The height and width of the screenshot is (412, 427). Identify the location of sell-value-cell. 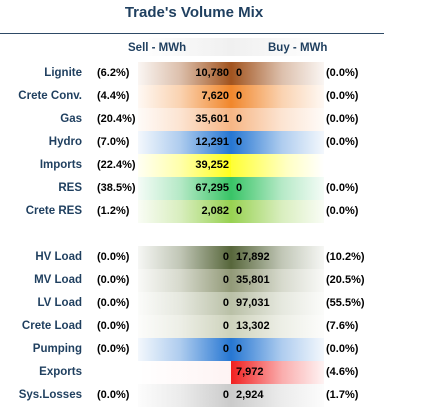
(184, 372).